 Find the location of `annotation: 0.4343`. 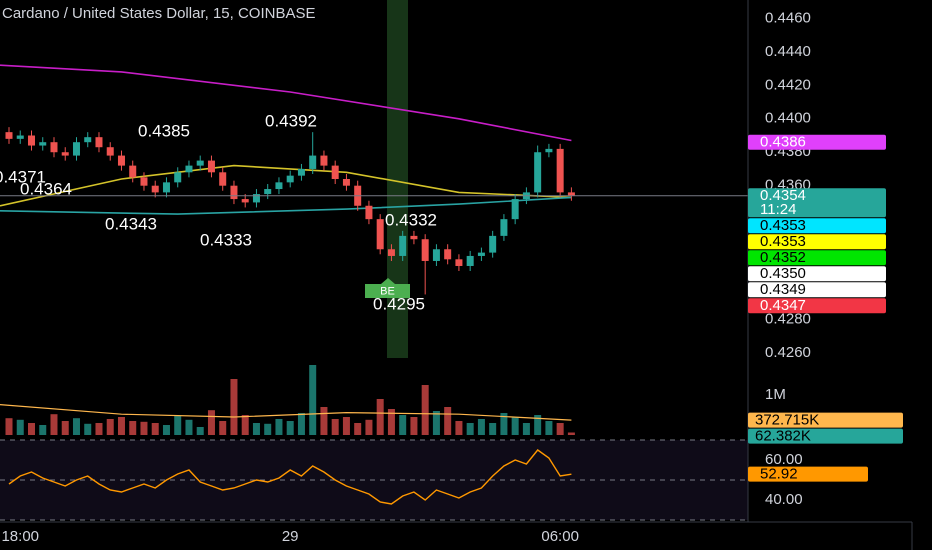

annotation: 0.4343 is located at coordinates (131, 223).